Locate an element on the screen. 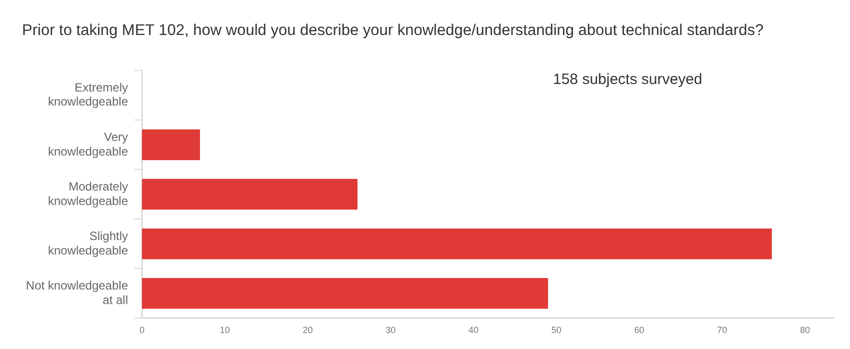 This screenshot has height=349, width=850. y-tick-label: Extremely knowledgeable is located at coordinates (88, 94).